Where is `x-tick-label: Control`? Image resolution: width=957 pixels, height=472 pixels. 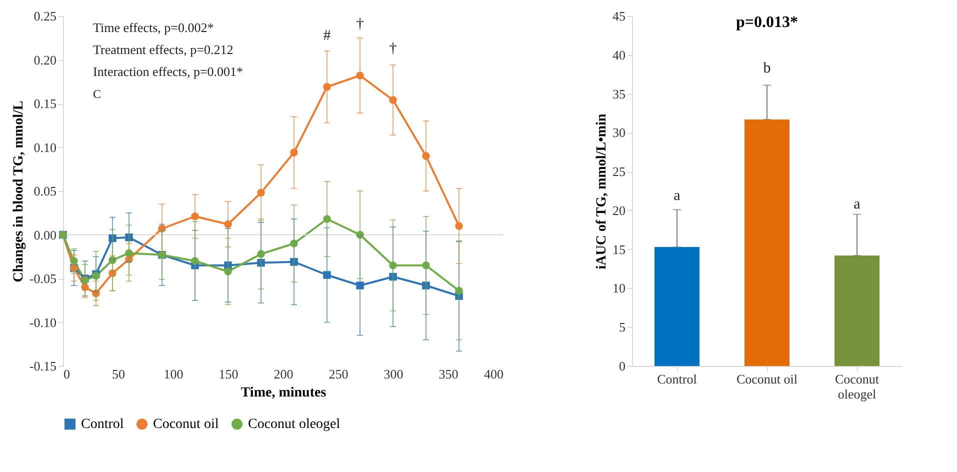
x-tick-label: Control is located at coordinates (677, 379).